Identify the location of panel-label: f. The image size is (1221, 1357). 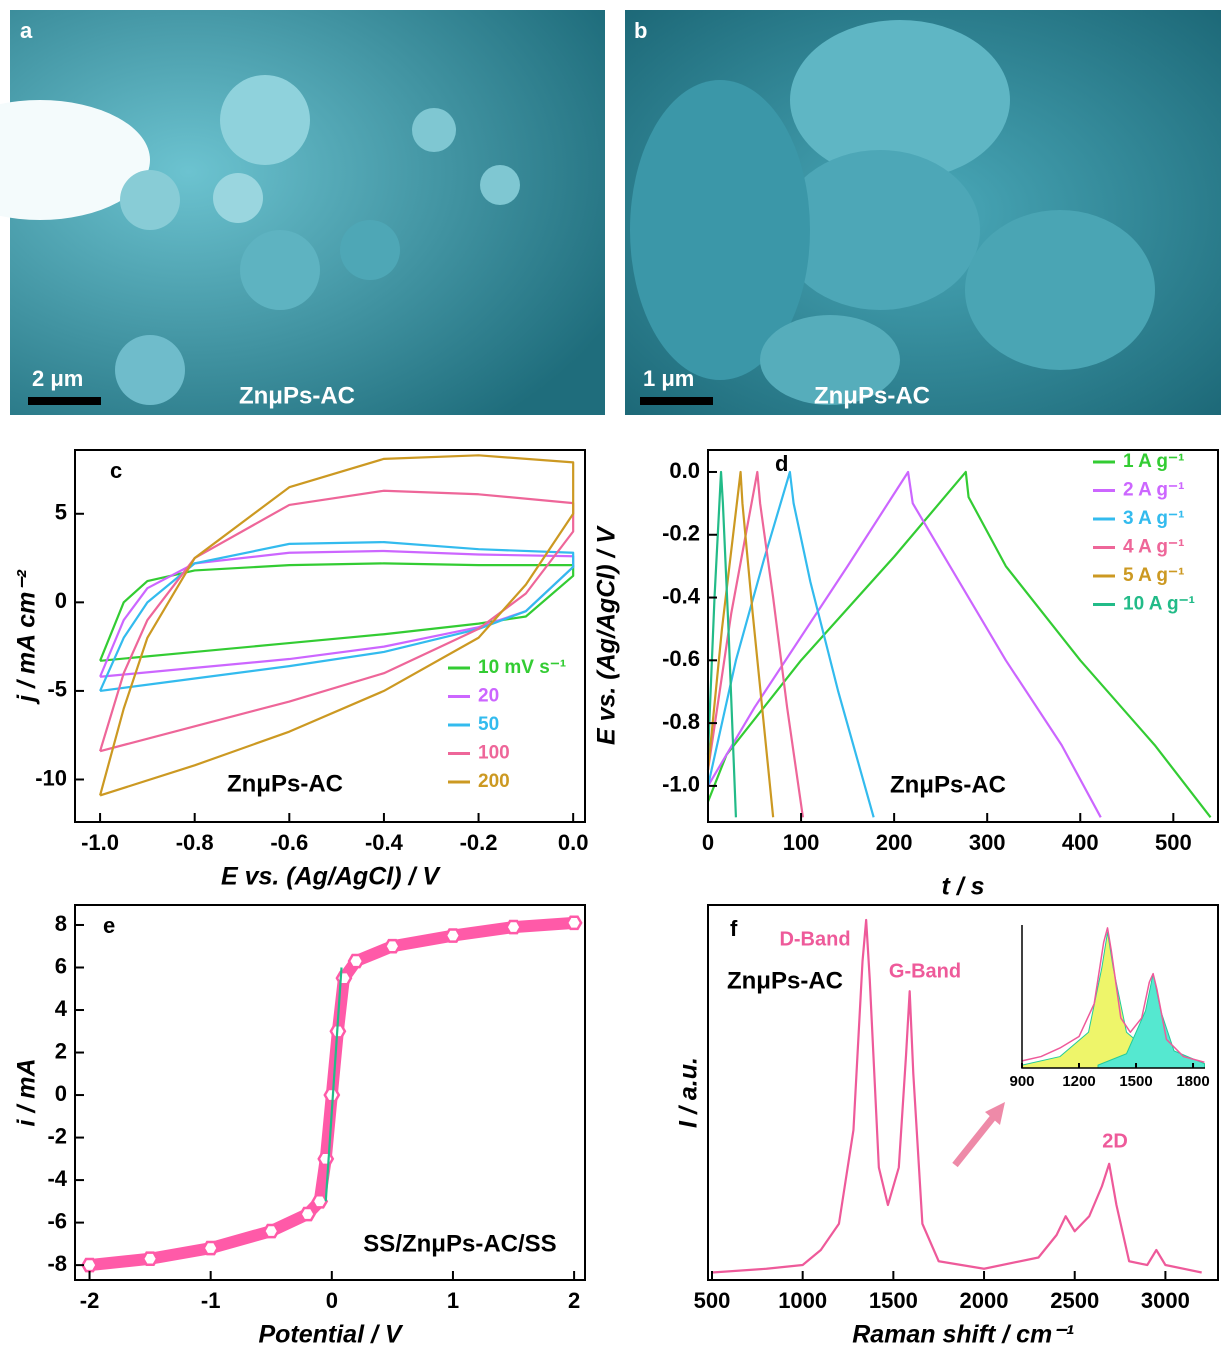
(734, 928).